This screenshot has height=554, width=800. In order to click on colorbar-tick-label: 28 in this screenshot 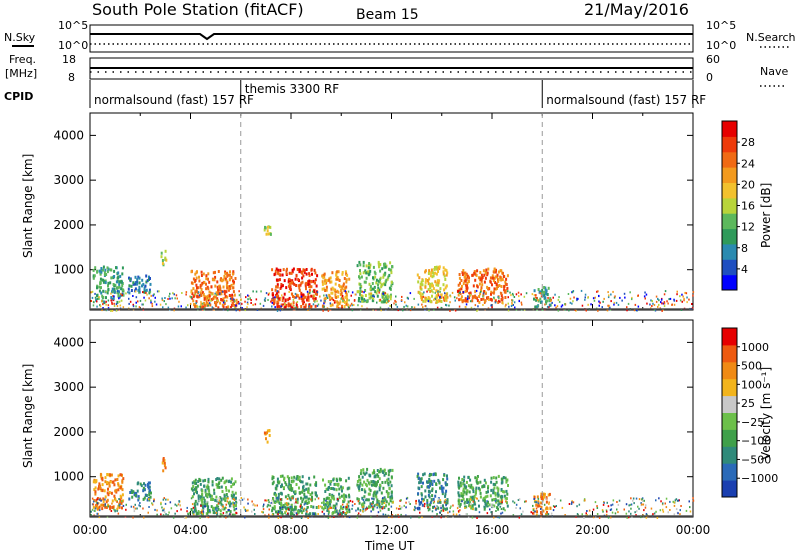, I will do `click(748, 142)`.